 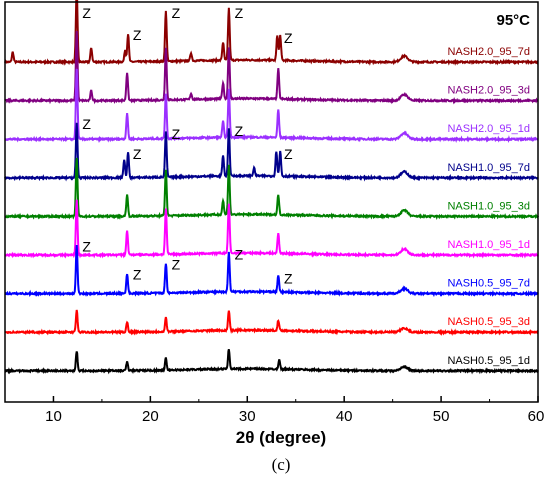 I want to click on x-tick-label: 50, so click(x=441, y=416).